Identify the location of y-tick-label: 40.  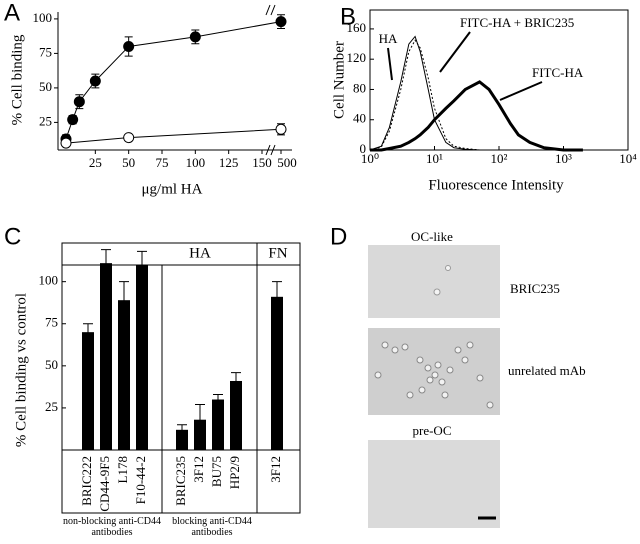
(359, 118).